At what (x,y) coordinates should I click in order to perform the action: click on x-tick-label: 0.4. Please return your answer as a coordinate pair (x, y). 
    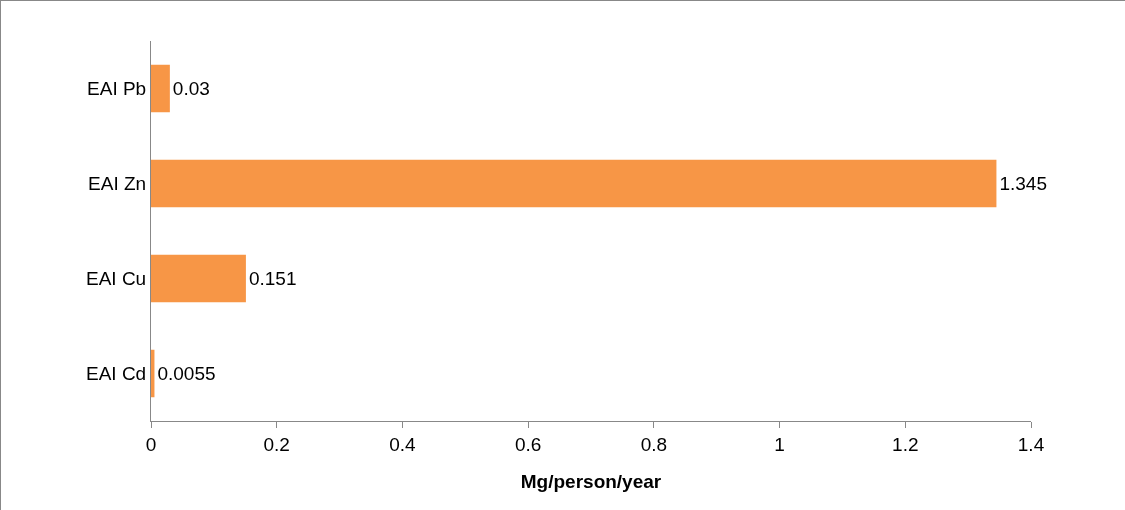
    Looking at the image, I should click on (403, 444).